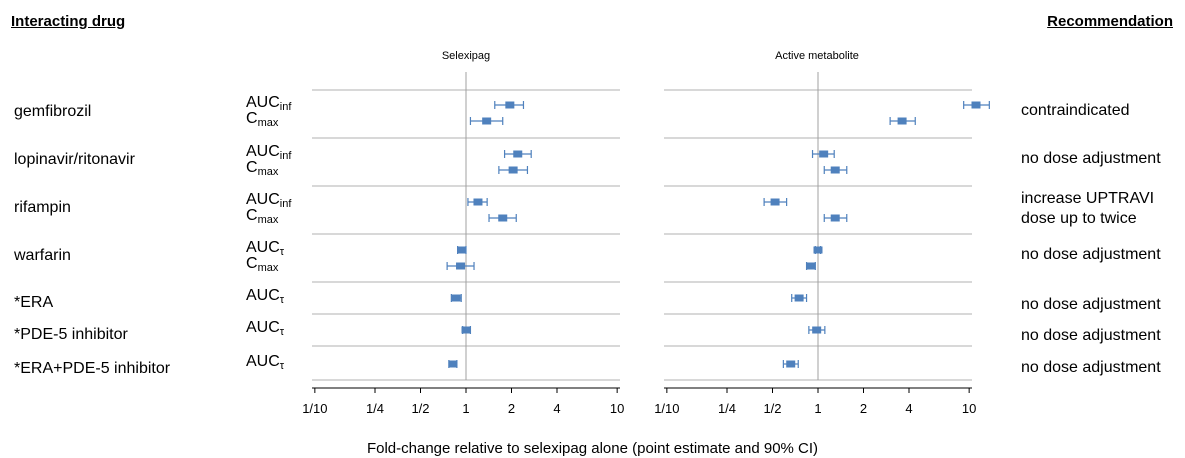 The image size is (1185, 458). I want to click on selexipag-x-tick-label: 1/2, so click(420, 408).